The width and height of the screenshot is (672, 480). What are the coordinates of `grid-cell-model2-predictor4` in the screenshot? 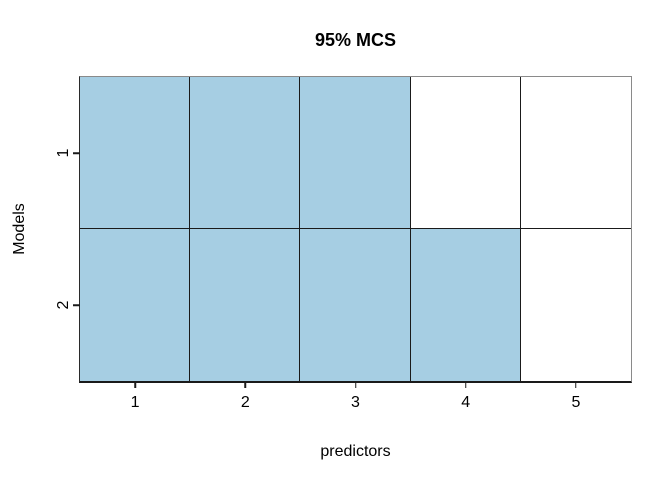 It's located at (465, 305).